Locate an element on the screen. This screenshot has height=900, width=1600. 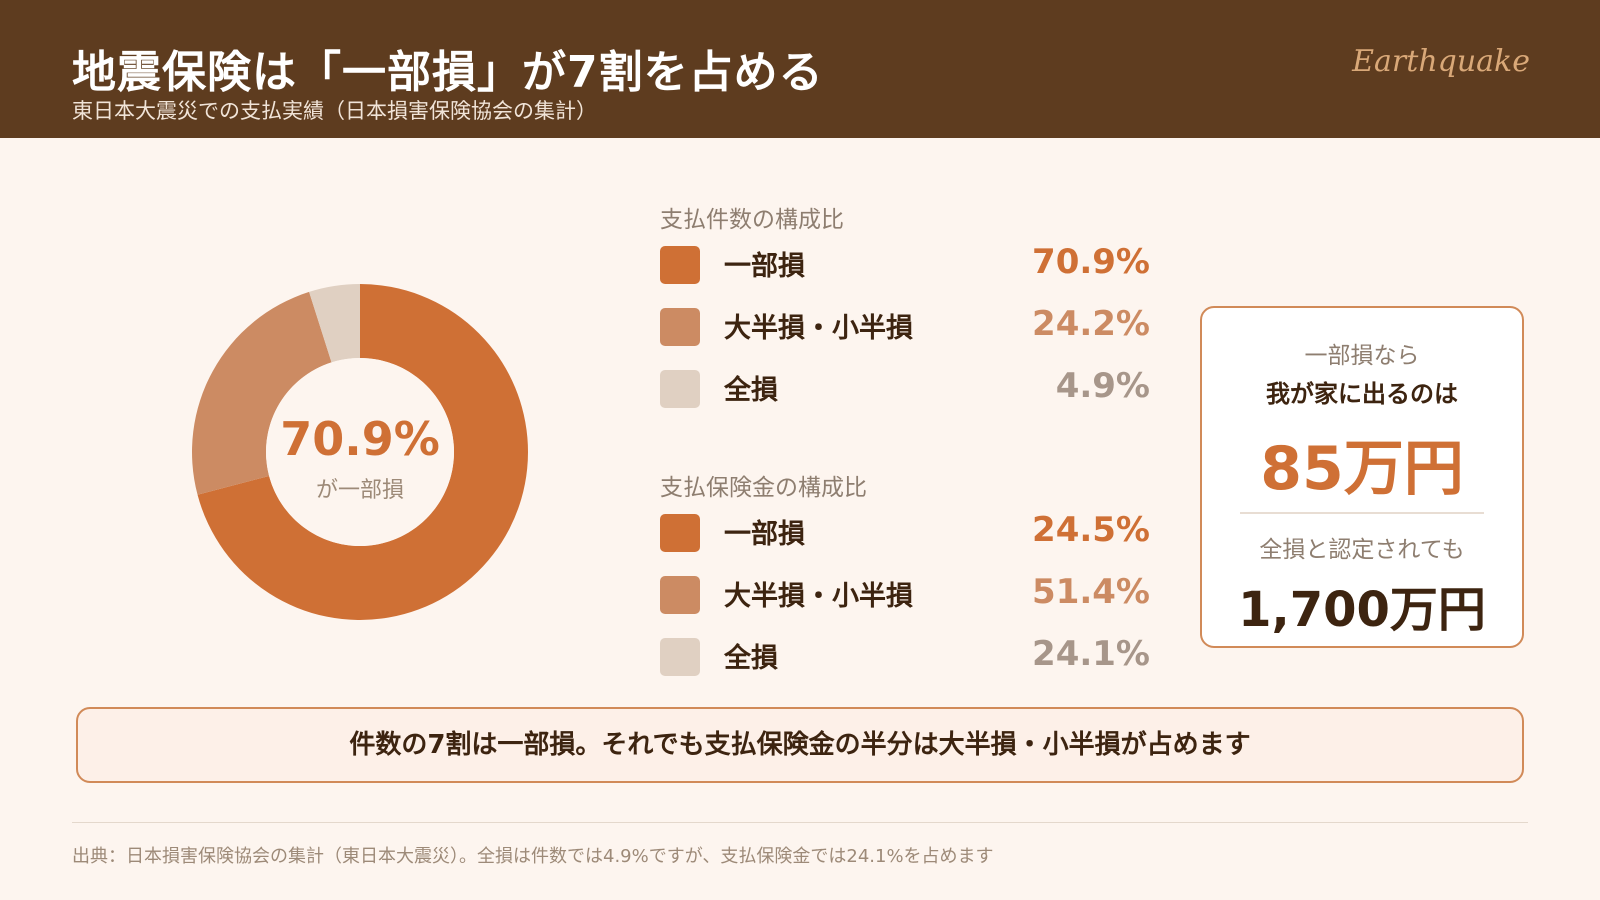
donut-slice-partial is located at coordinates (362, 452).